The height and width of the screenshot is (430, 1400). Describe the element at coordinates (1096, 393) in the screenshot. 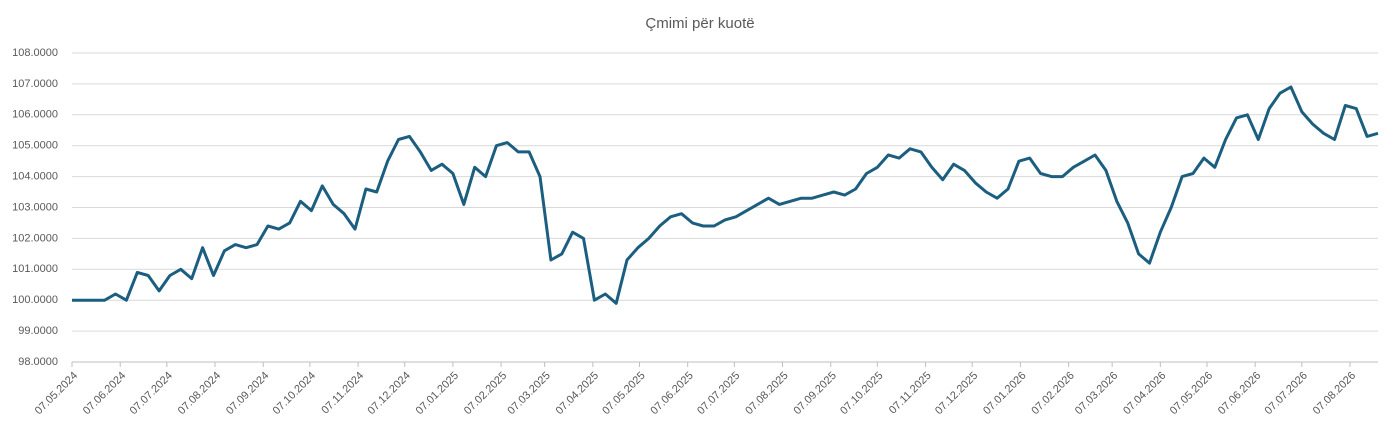

I see `x-tick-label: 07.03.2026` at that location.